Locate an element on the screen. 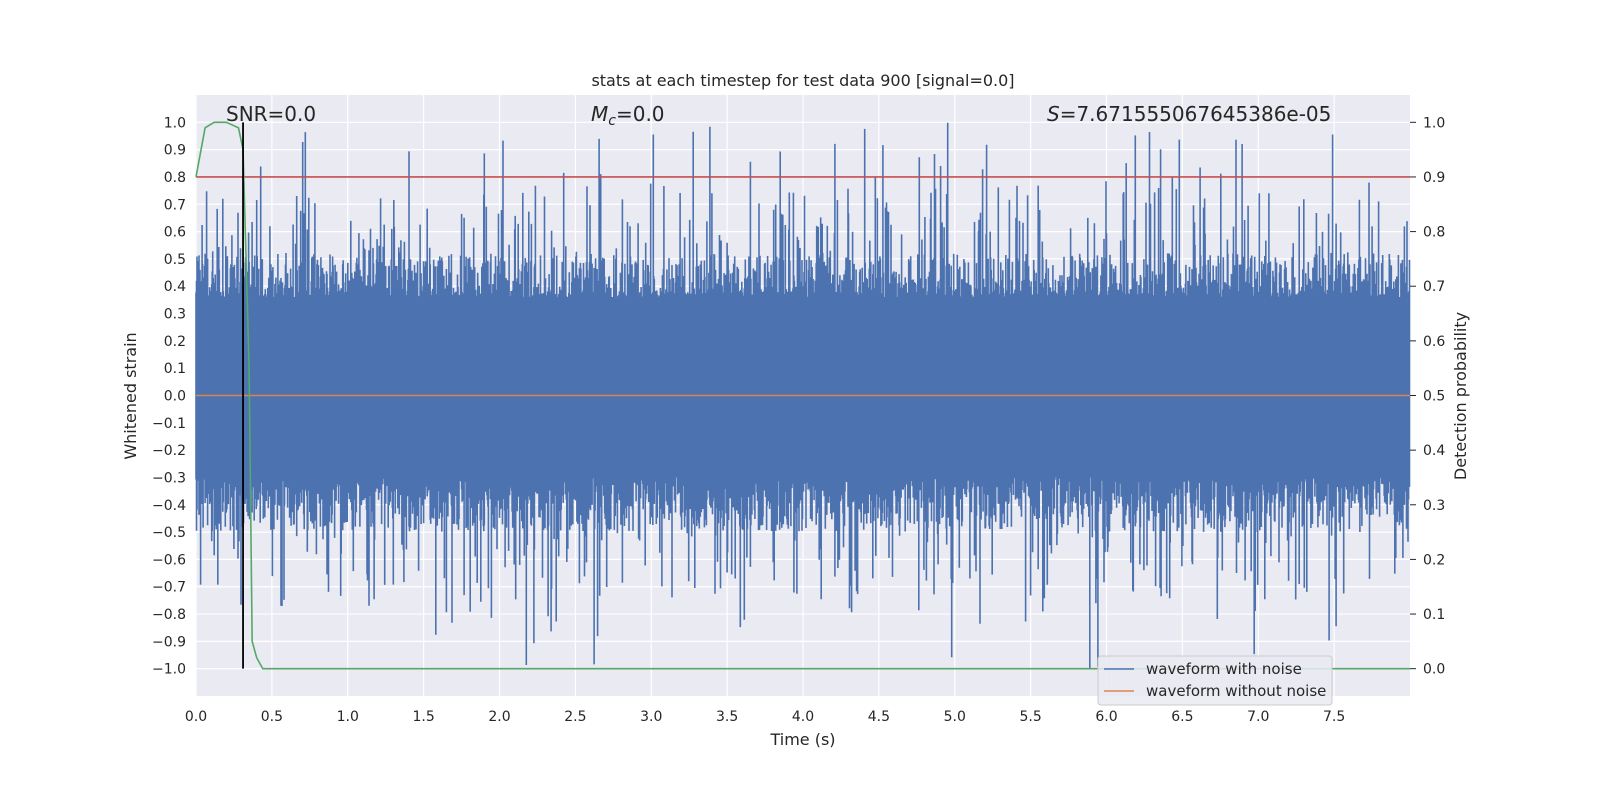 Image resolution: width=1600 pixels, height=800 pixels. chirp-mass-symbol: M is located at coordinates (599, 114).